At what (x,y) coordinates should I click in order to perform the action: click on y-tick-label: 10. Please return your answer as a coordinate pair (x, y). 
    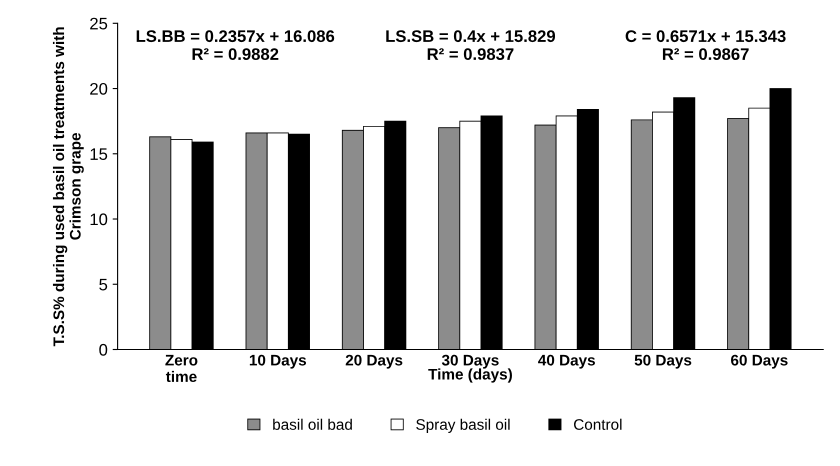
    Looking at the image, I should click on (99, 219).